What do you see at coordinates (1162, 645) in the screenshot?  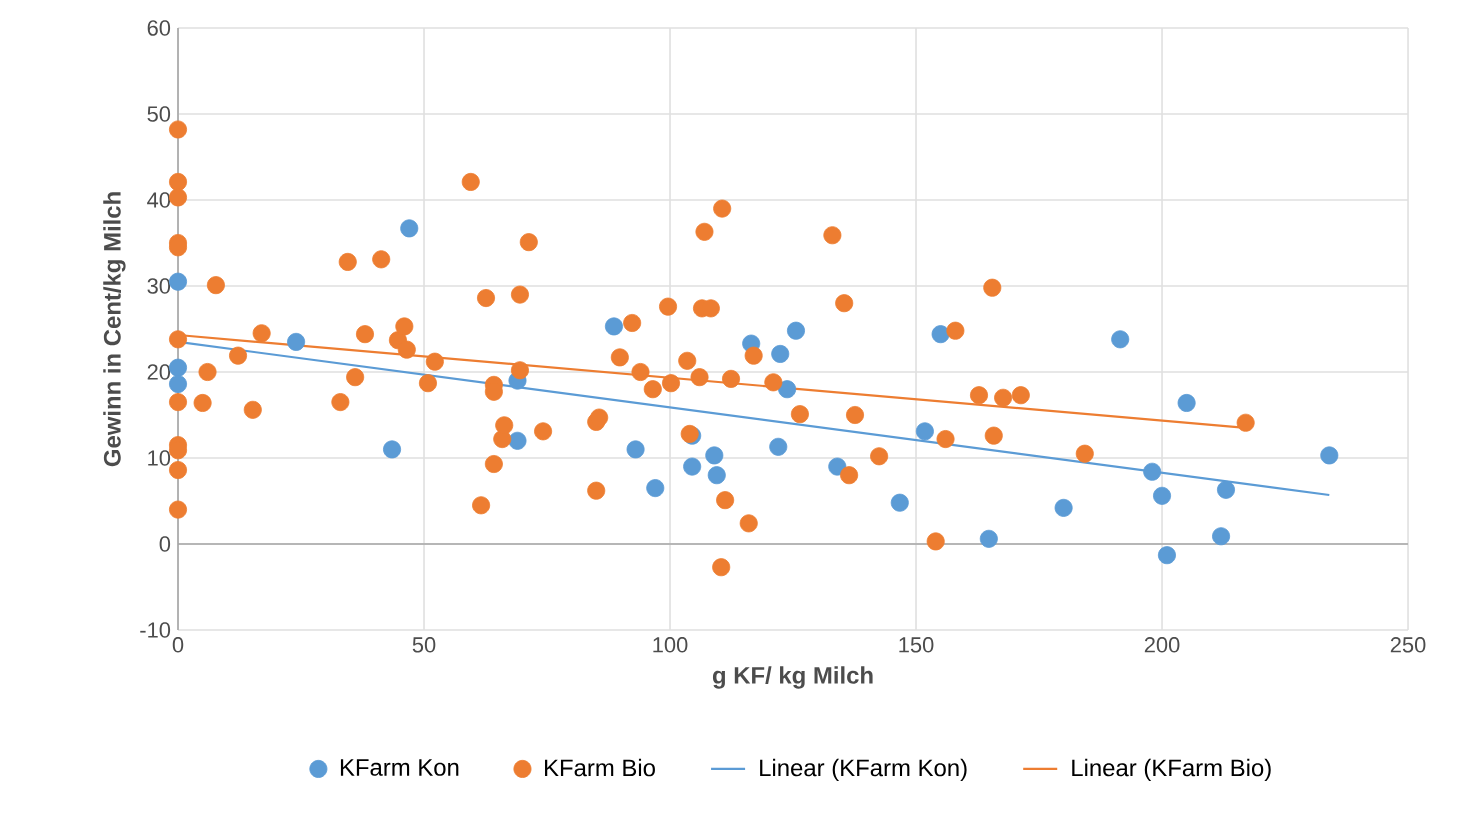 I see `x-tick-label: 200` at bounding box center [1162, 645].